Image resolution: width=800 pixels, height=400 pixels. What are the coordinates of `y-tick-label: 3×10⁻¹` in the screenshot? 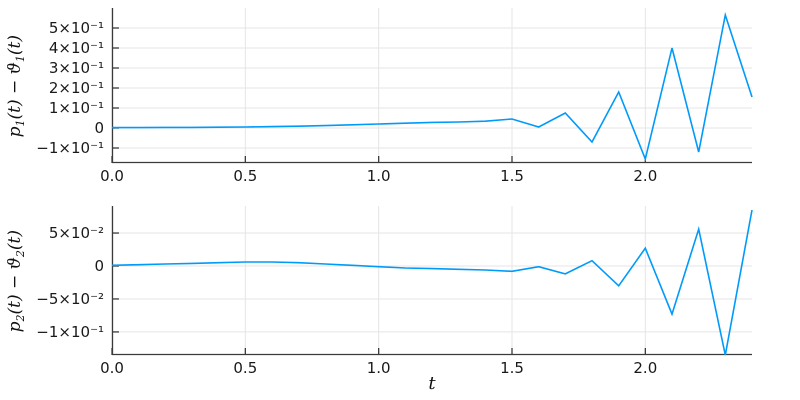 It's located at (76, 68).